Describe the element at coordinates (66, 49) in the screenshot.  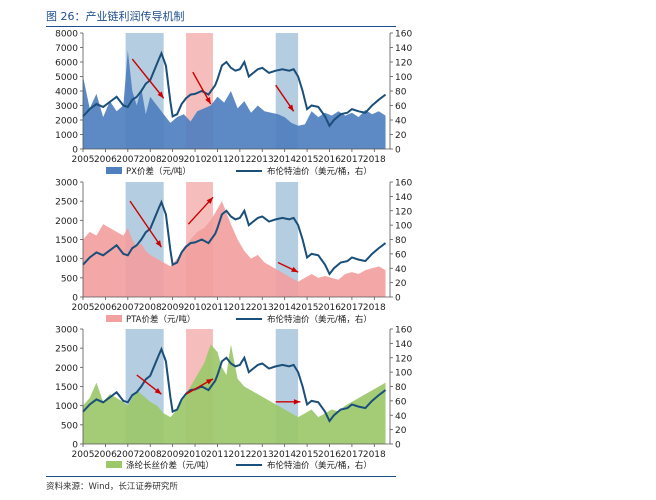
I see `left-tick-label: 7000` at that location.